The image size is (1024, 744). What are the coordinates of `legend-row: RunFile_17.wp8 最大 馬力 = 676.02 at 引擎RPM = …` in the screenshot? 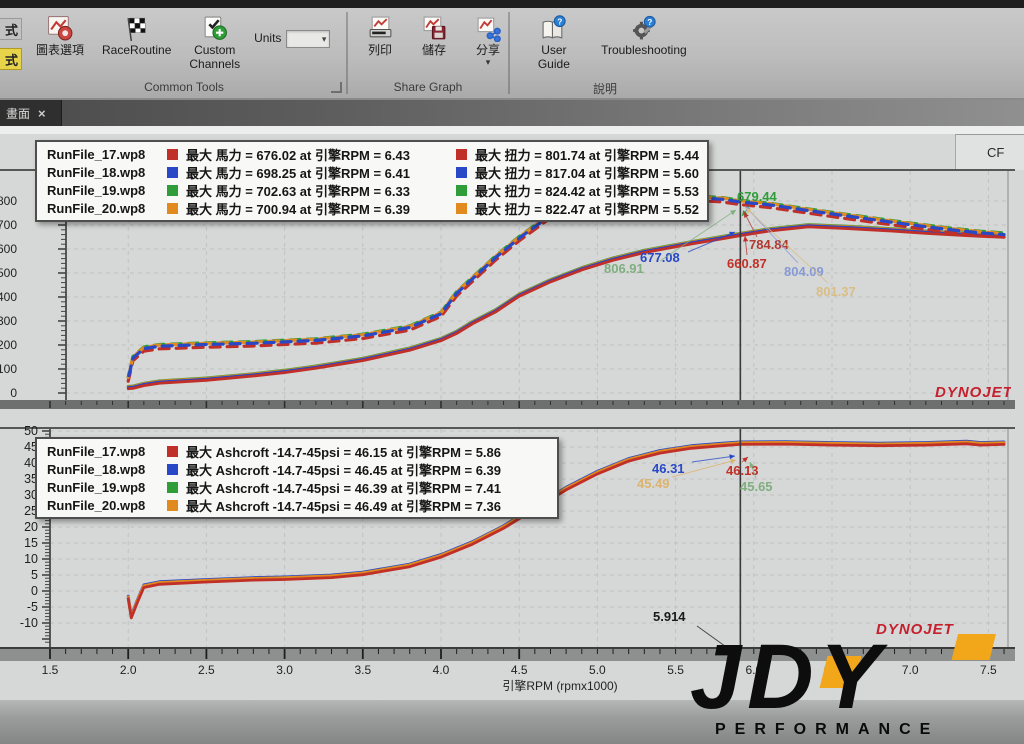 It's located at (373, 154).